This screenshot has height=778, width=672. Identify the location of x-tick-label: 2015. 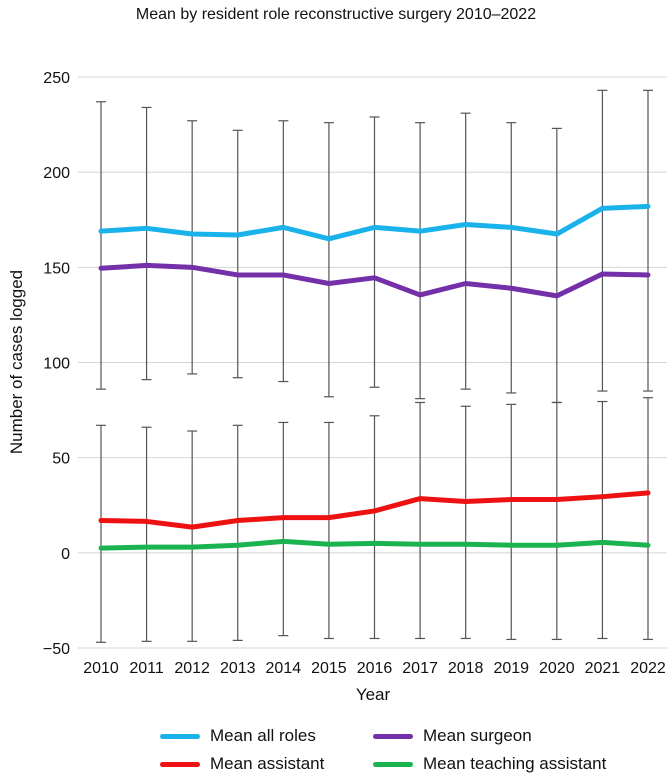
(329, 668).